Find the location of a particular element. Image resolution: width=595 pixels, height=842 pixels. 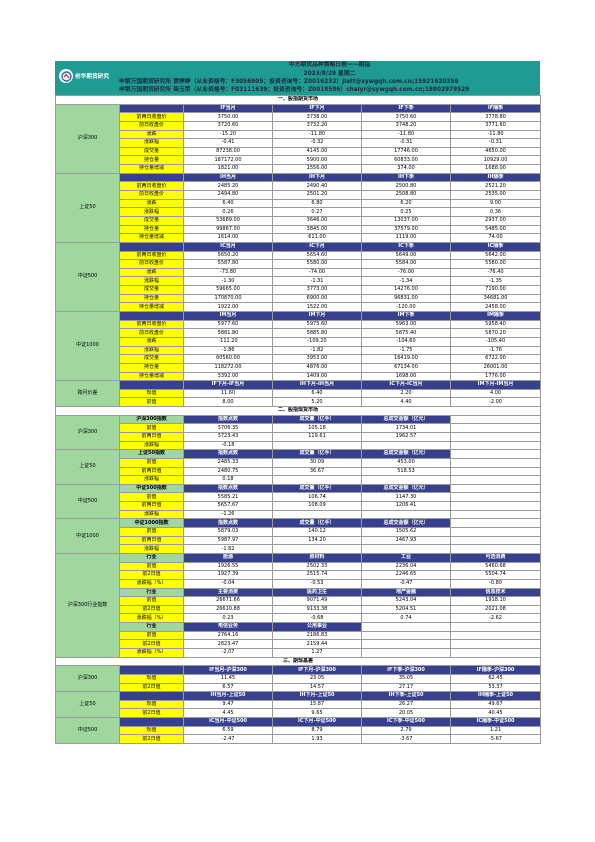

data-cell: 1409.00 is located at coordinates (317, 376).